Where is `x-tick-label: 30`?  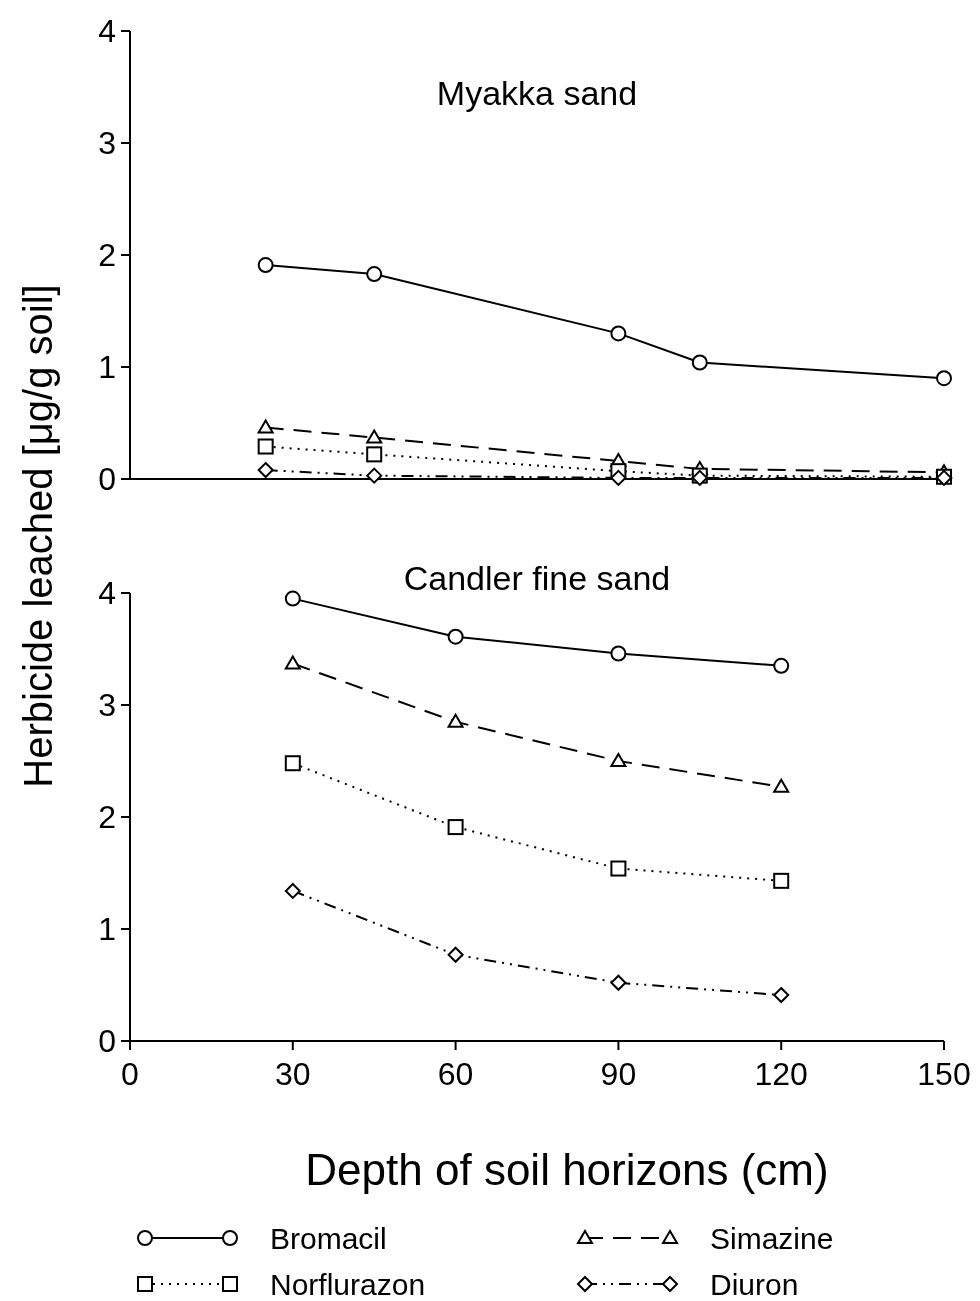
x-tick-label: 30 is located at coordinates (293, 1074).